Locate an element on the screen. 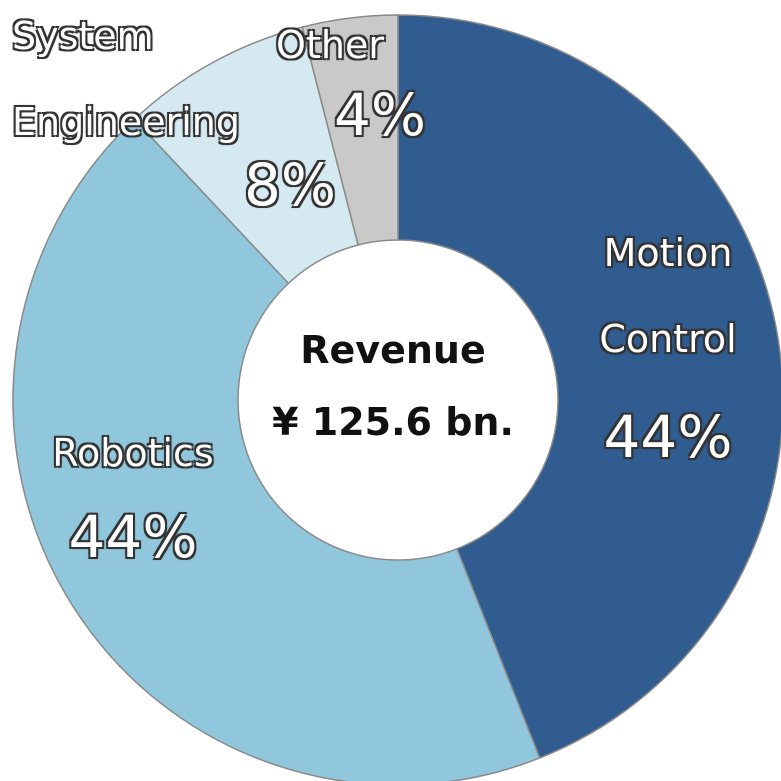  segment-value-label: 4% is located at coordinates (379, 115).